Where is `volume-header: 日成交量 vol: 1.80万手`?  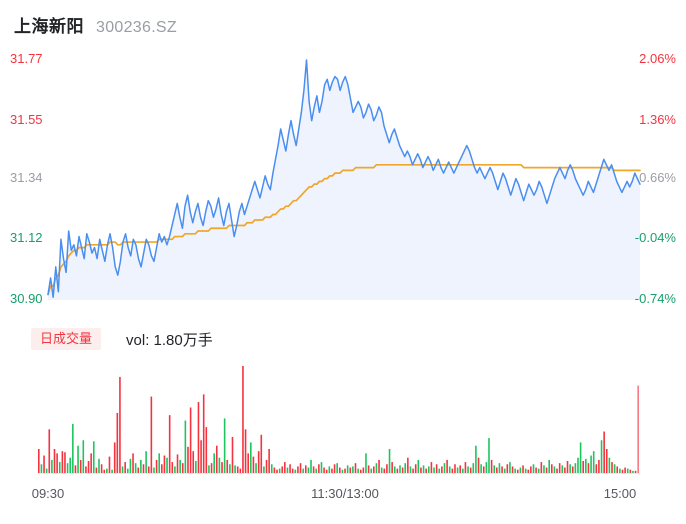
volume-header: 日成交量 vol: 1.80万手 is located at coordinates (343, 339).